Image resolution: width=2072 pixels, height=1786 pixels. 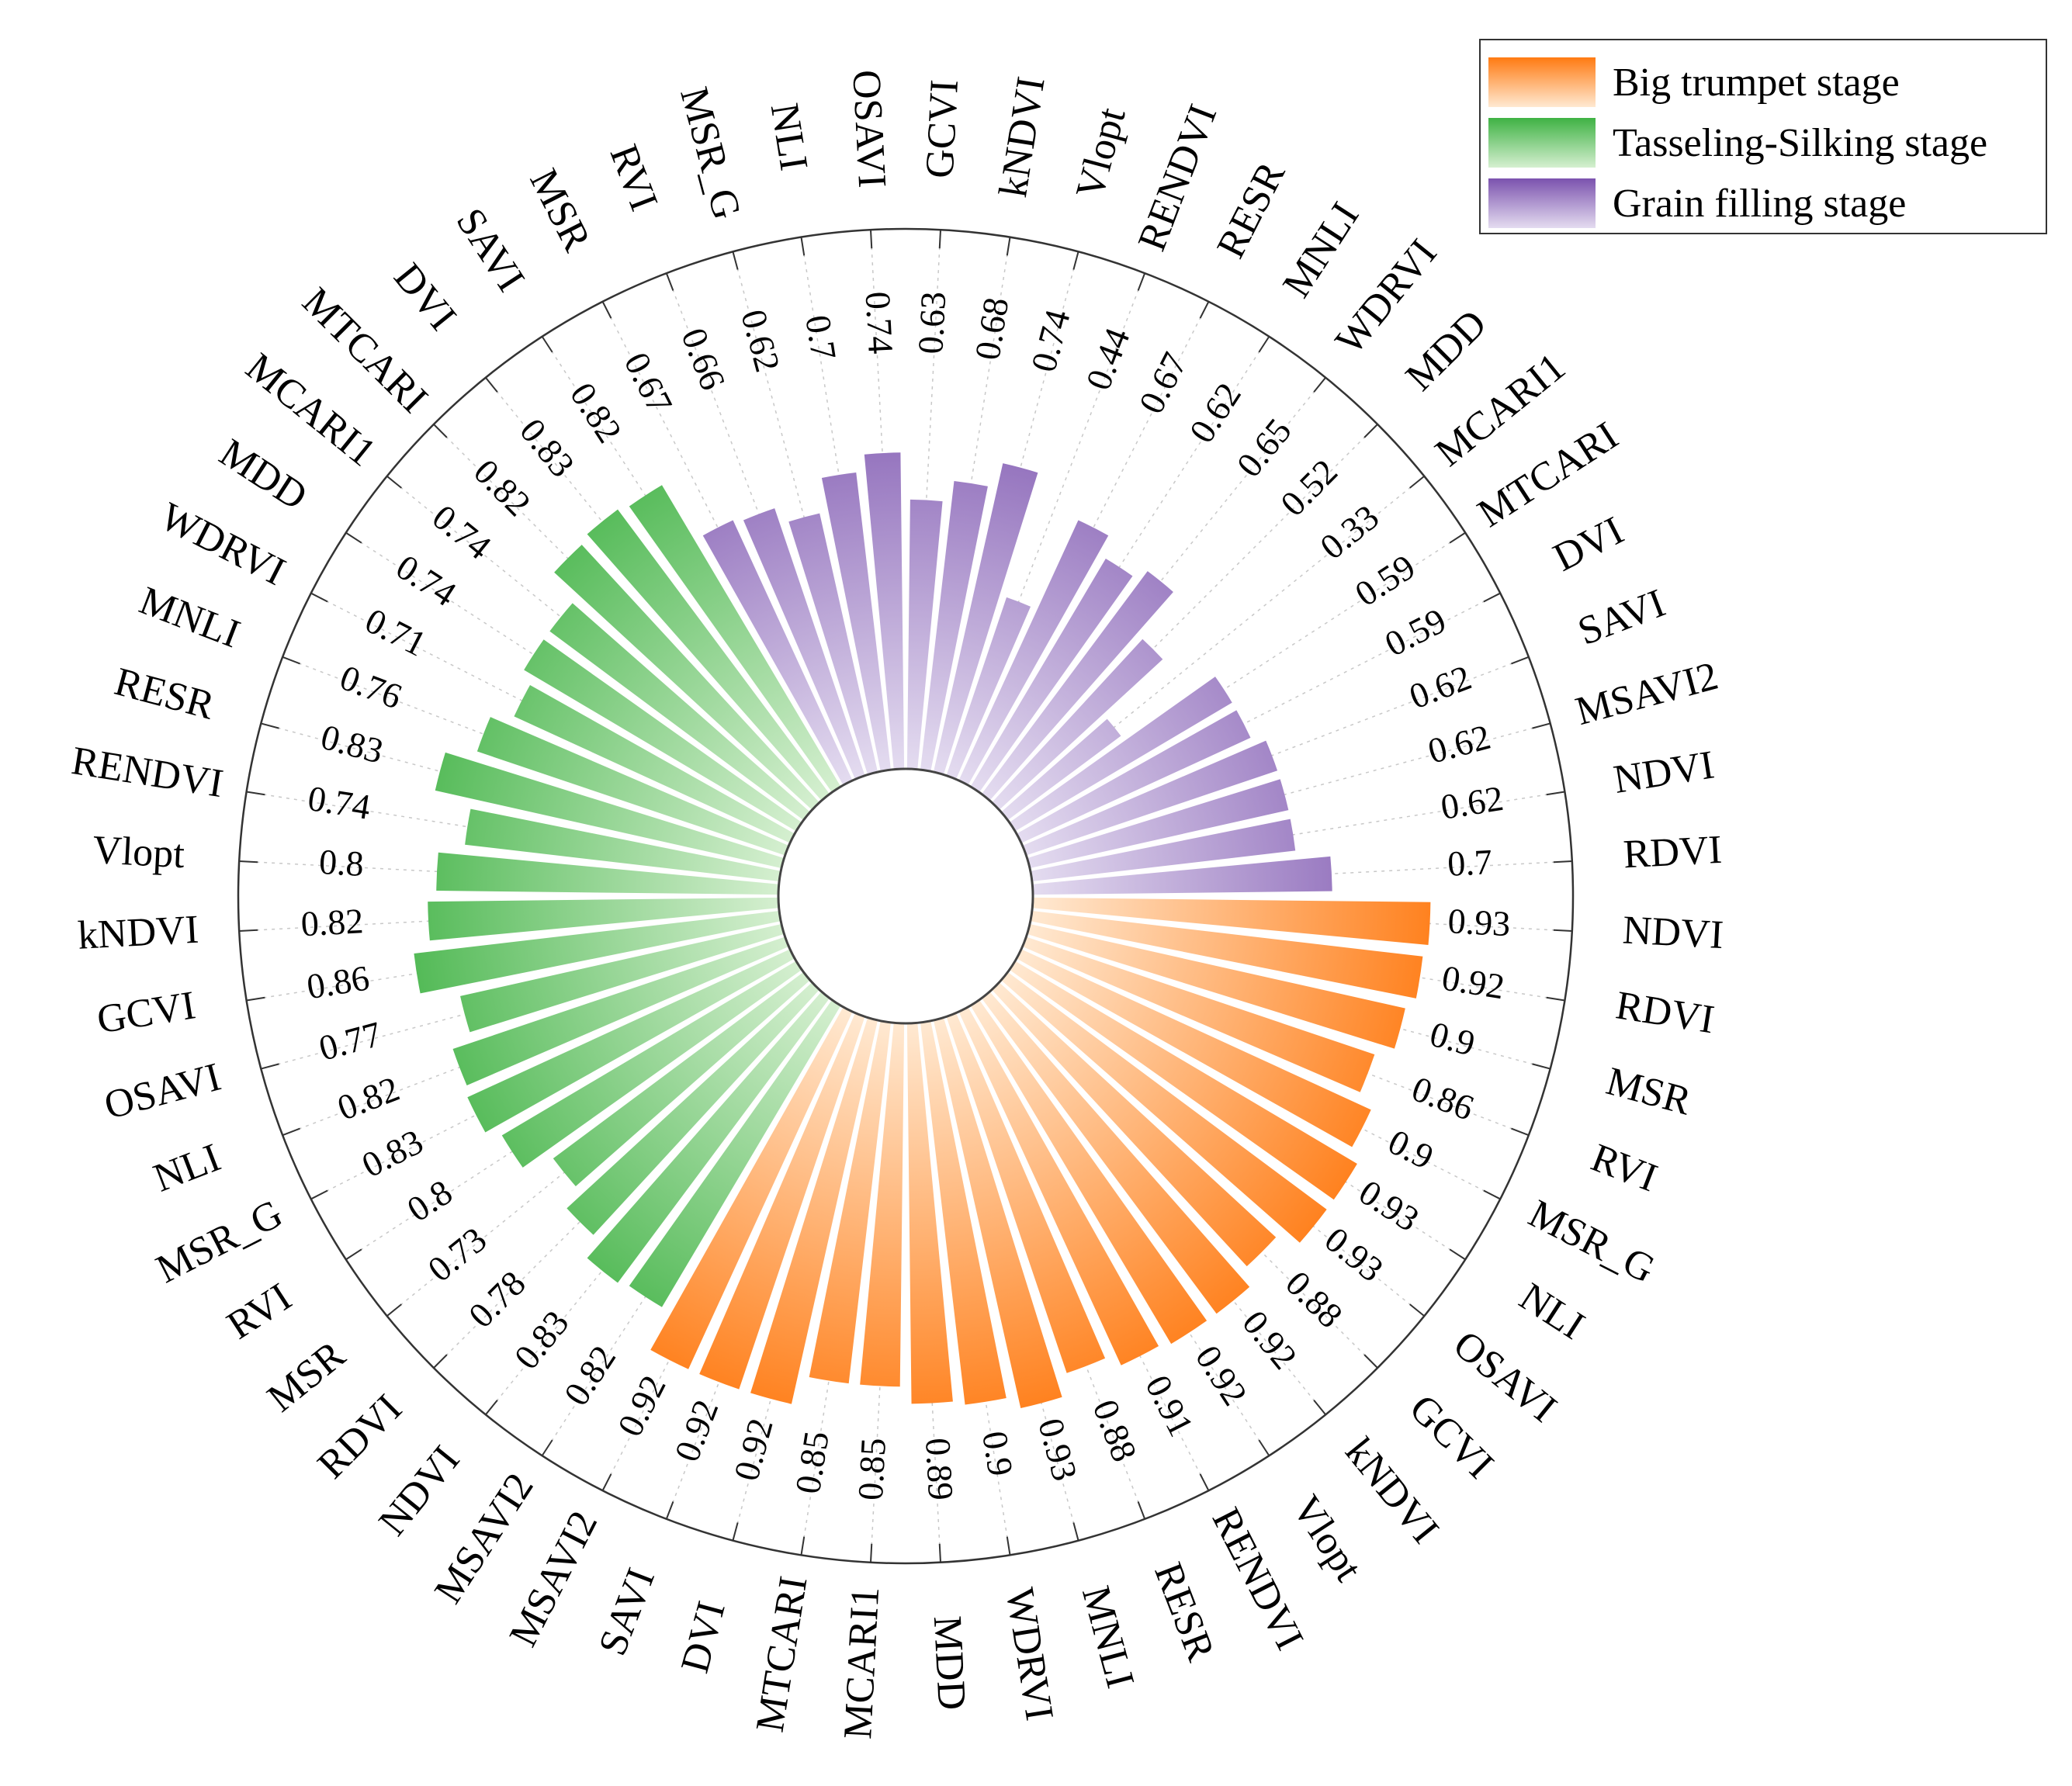 I want to click on category-label: MDD, so click(x=949, y=1663).